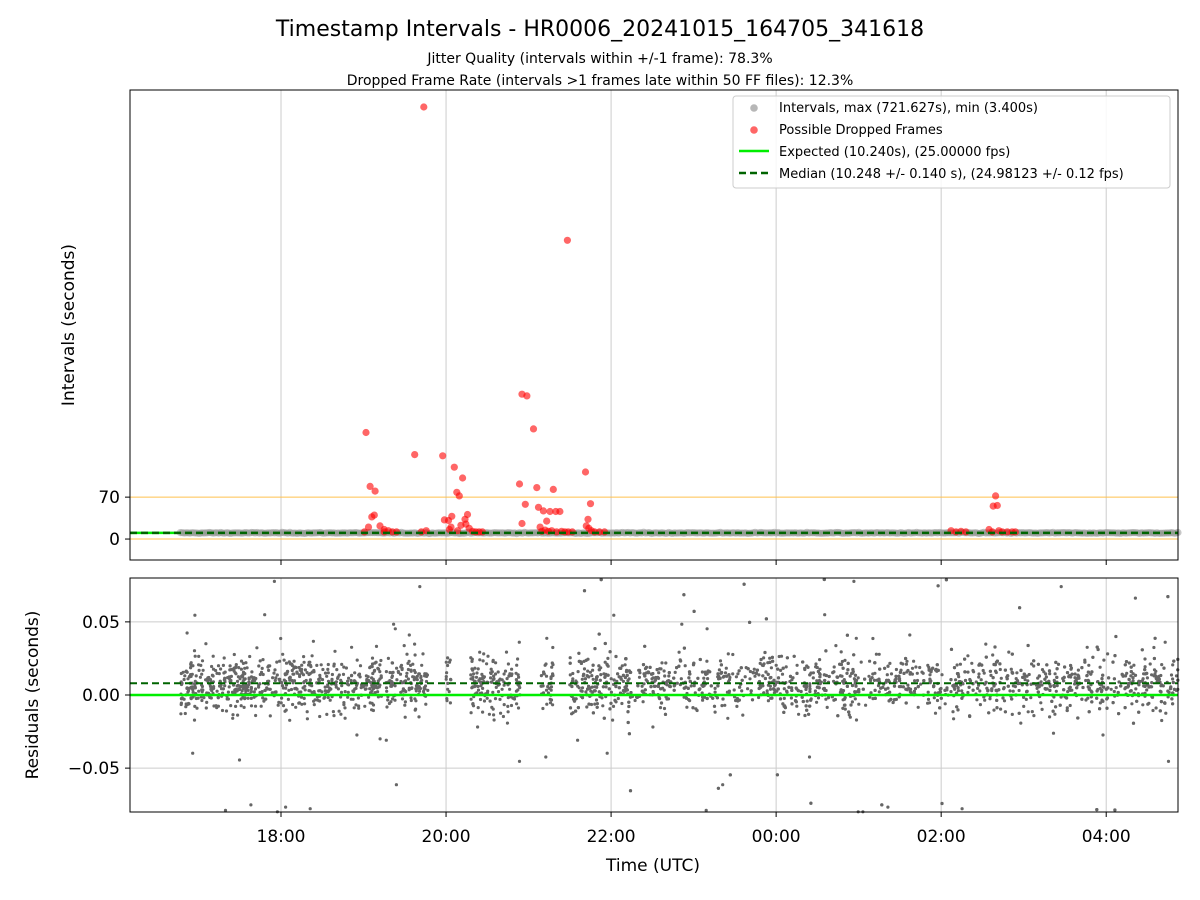 The width and height of the screenshot is (1200, 900). Describe the element at coordinates (33, 695) in the screenshot. I see `residuals-y-axis-label: Residuals (seconds)` at that location.